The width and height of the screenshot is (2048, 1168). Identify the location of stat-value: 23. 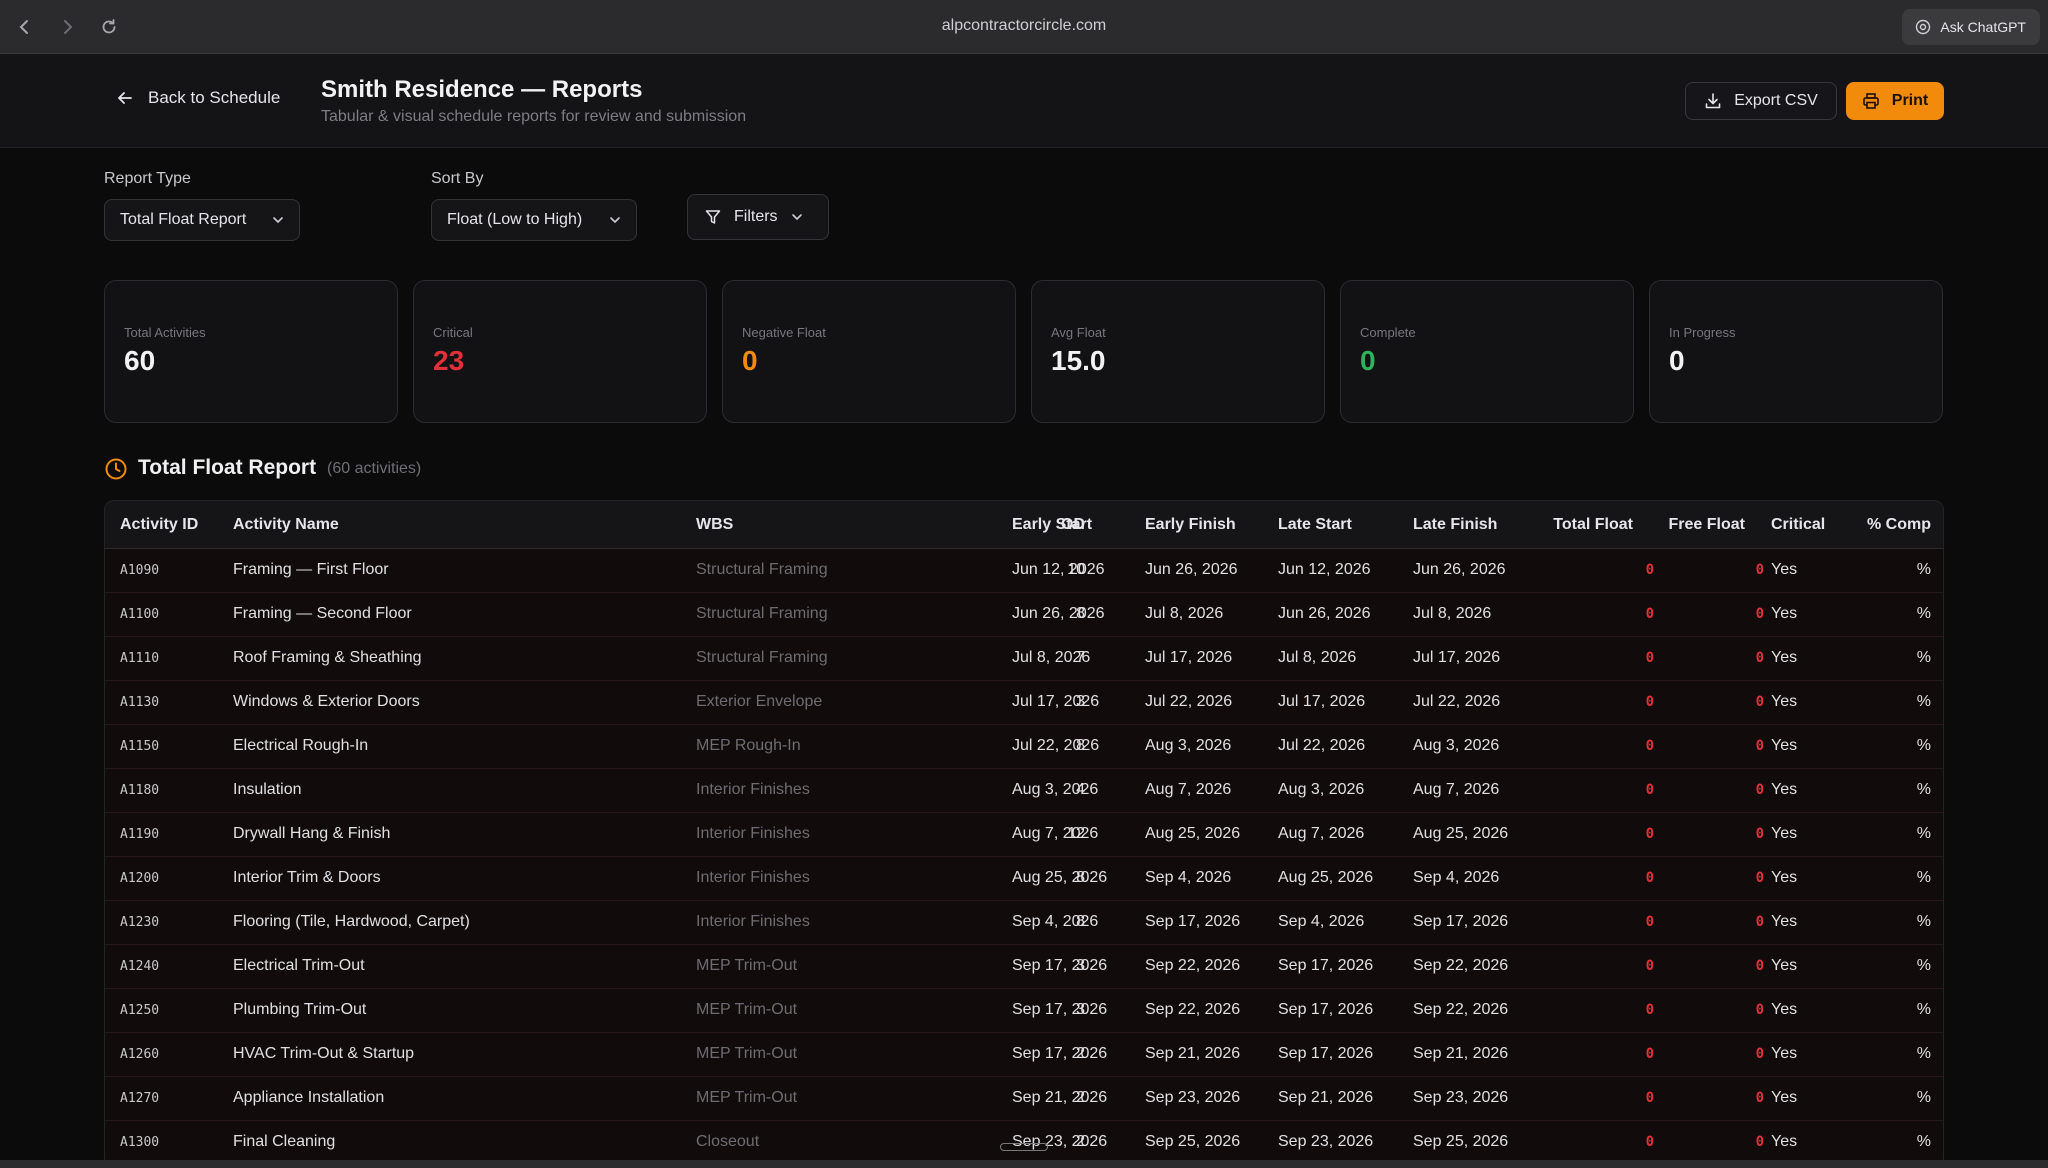
(449, 360).